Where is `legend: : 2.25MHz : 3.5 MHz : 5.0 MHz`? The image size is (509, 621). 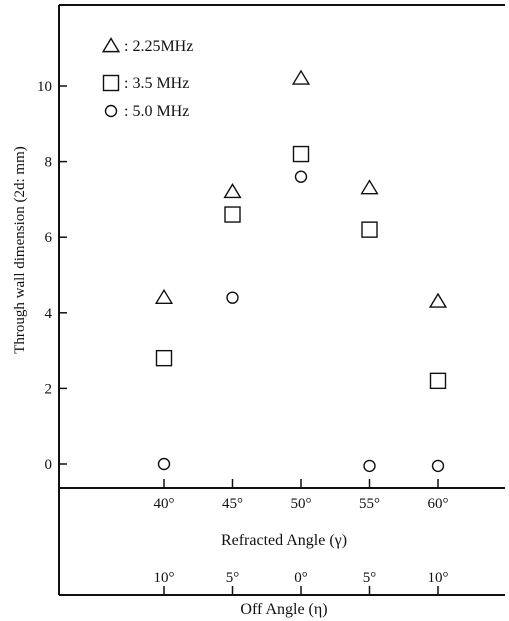 legend: : 2.25MHz : 3.5 MHz : 5.0 MHz is located at coordinates (147, 78).